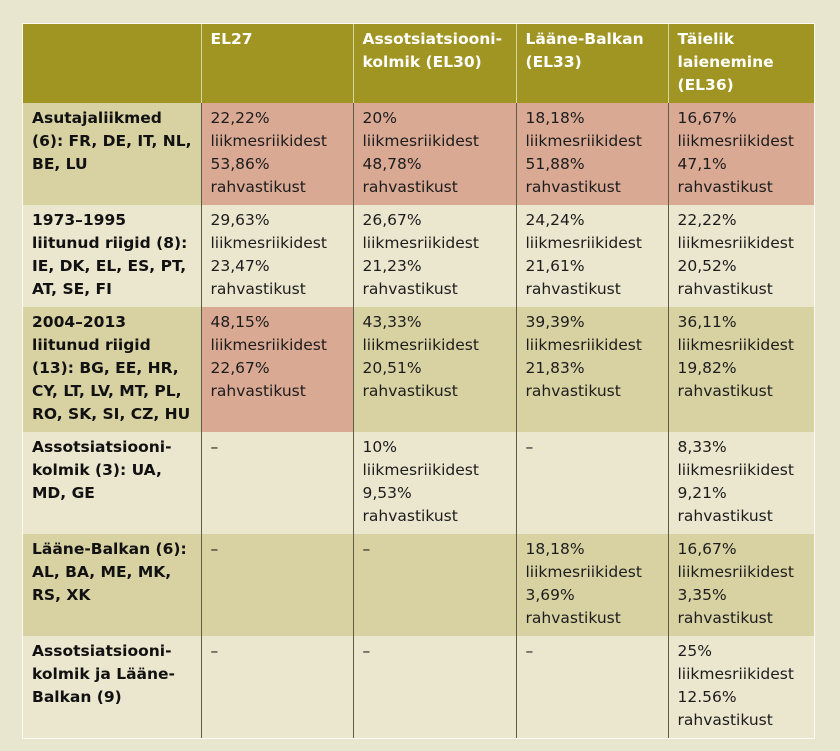 The image size is (840, 751). I want to click on cell-line: 21,83%, so click(555, 368).